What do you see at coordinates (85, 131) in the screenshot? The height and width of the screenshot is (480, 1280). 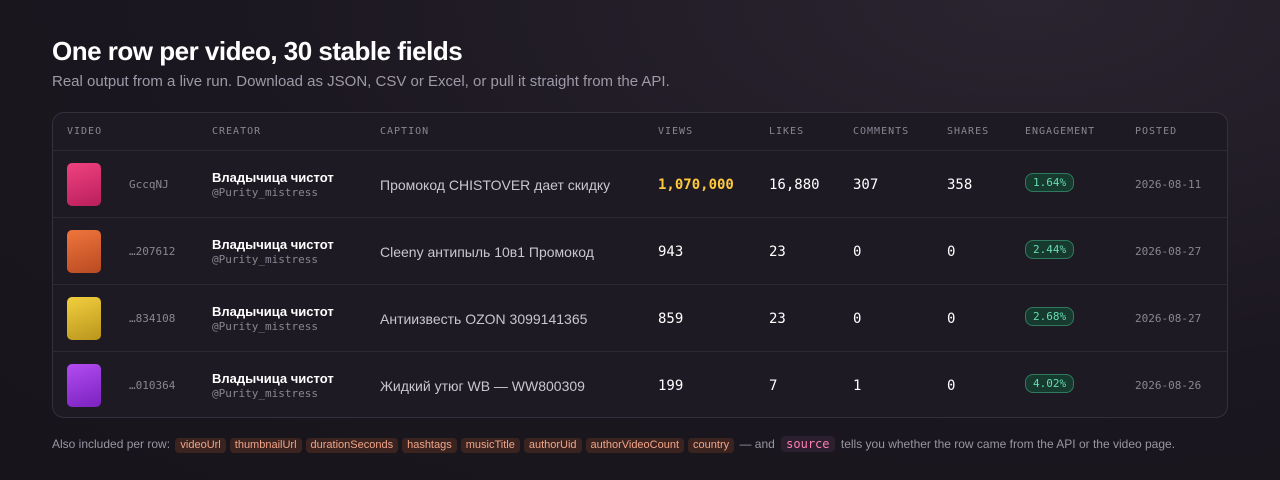 I see `column-header: VIDEO` at bounding box center [85, 131].